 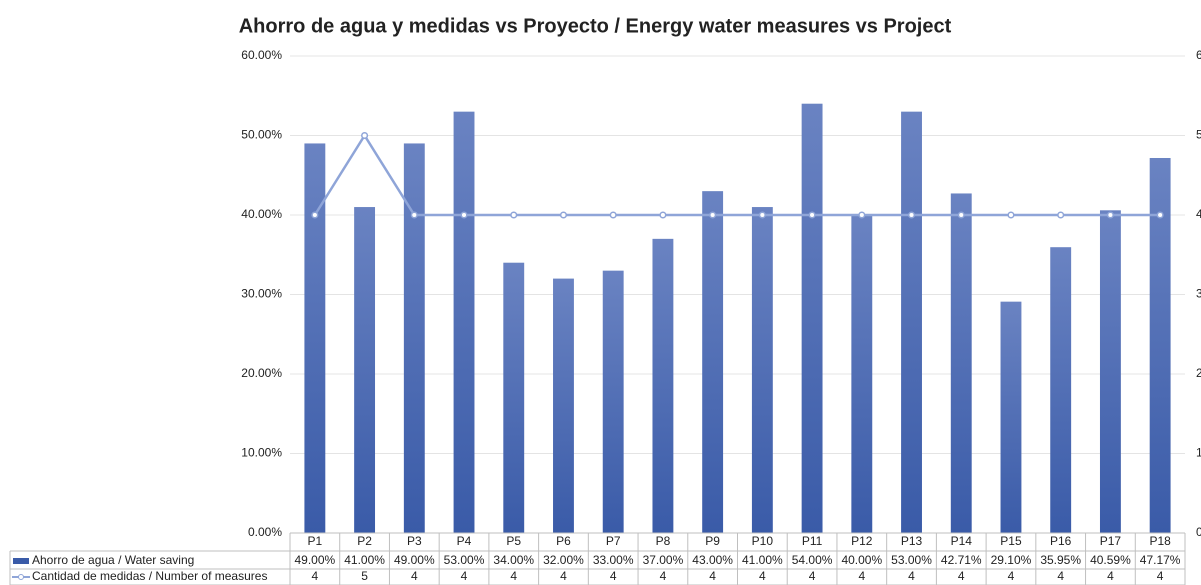 What do you see at coordinates (364, 541) in the screenshot?
I see `x-tick-label: P2` at bounding box center [364, 541].